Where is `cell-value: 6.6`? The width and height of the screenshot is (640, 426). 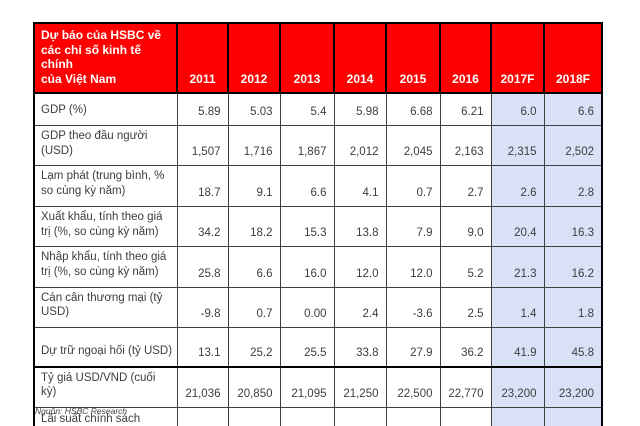 cell-value: 6.6 is located at coordinates (573, 109).